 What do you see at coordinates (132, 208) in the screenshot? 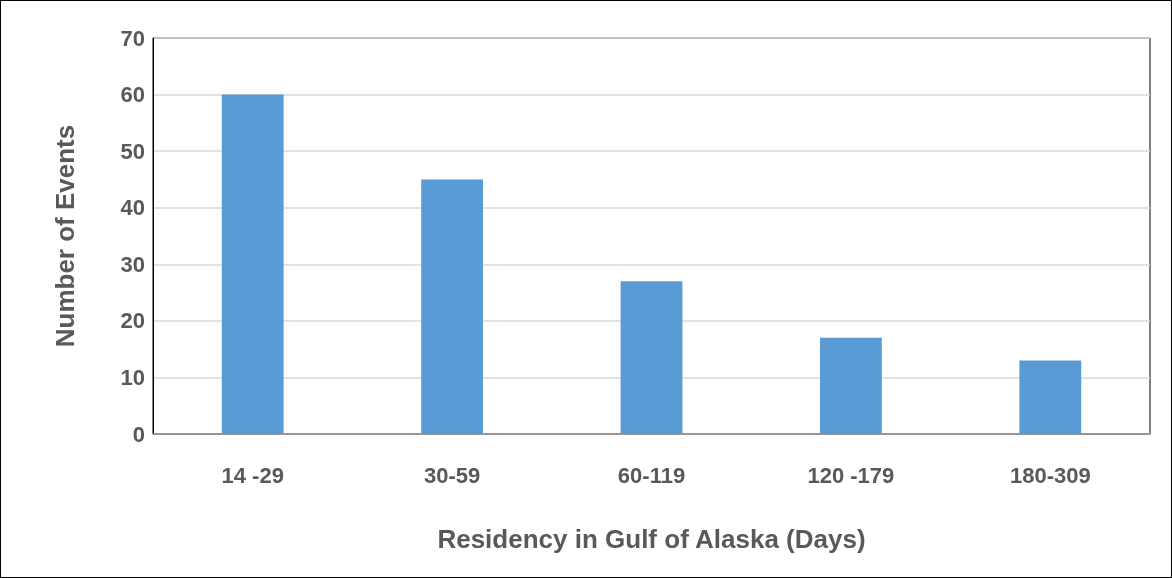
I see `y-tick-label: 40` at bounding box center [132, 208].